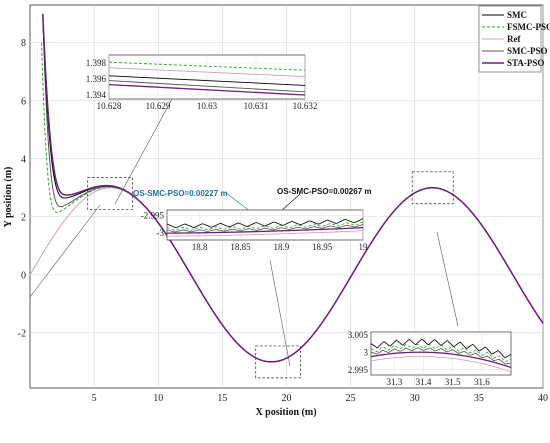 The image size is (550, 443). Describe the element at coordinates (543, 398) in the screenshot. I see `x-tick-7: 40` at that location.